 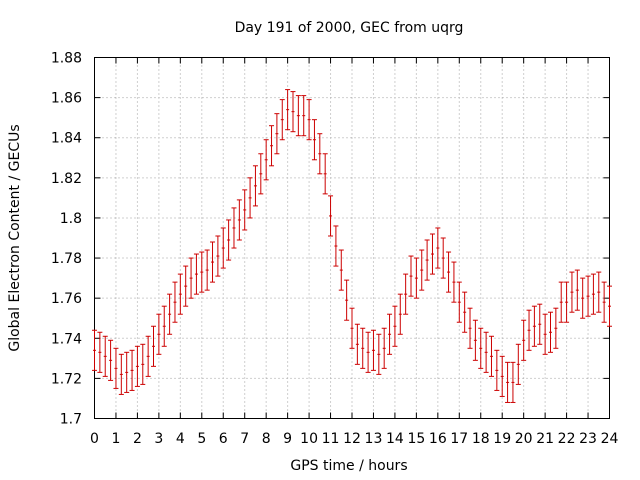 I want to click on chart-title: Day 191 of 2000, GEC from uqrg, so click(x=349, y=28).